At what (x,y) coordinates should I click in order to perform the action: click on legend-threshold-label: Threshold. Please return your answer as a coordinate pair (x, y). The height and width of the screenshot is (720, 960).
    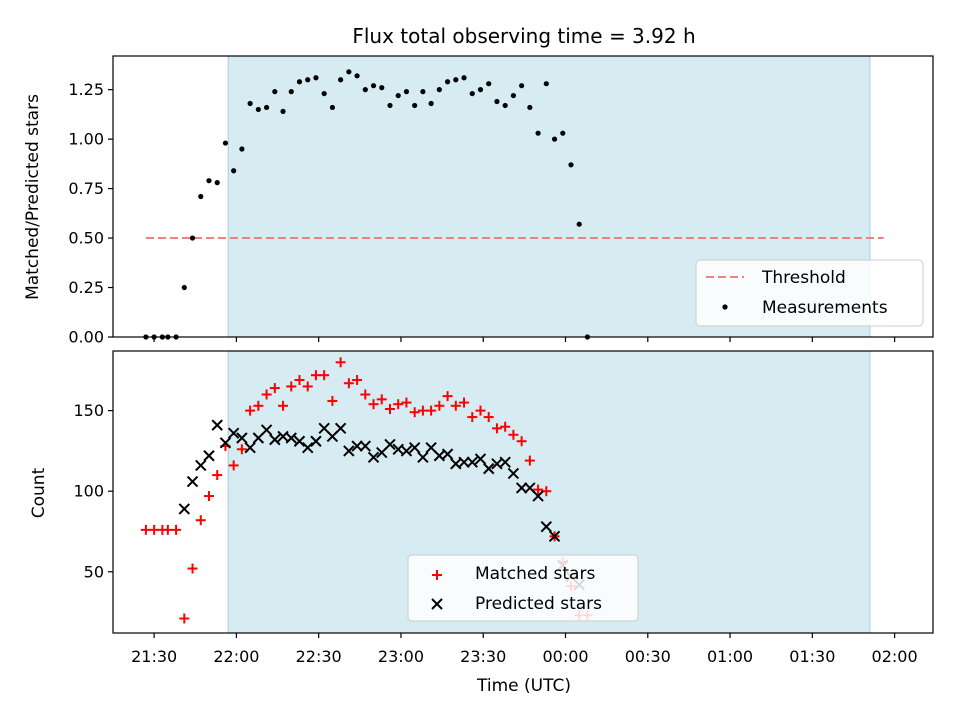
    Looking at the image, I should click on (803, 278).